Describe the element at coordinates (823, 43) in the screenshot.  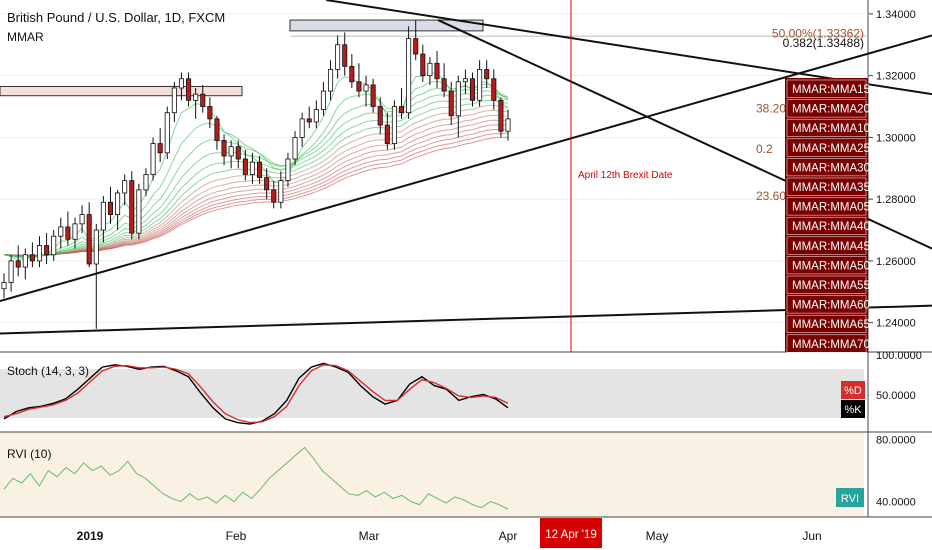
I see `fib-label: 0.382(1.33488)` at that location.